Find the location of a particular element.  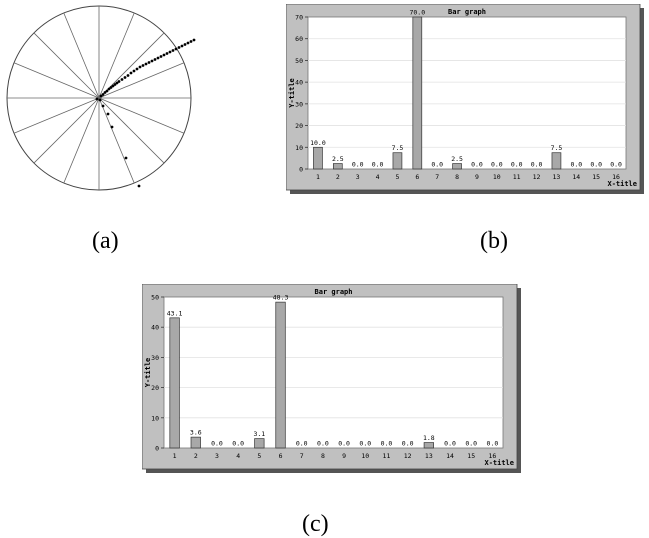

x-tick-label: 3 is located at coordinates (358, 177).